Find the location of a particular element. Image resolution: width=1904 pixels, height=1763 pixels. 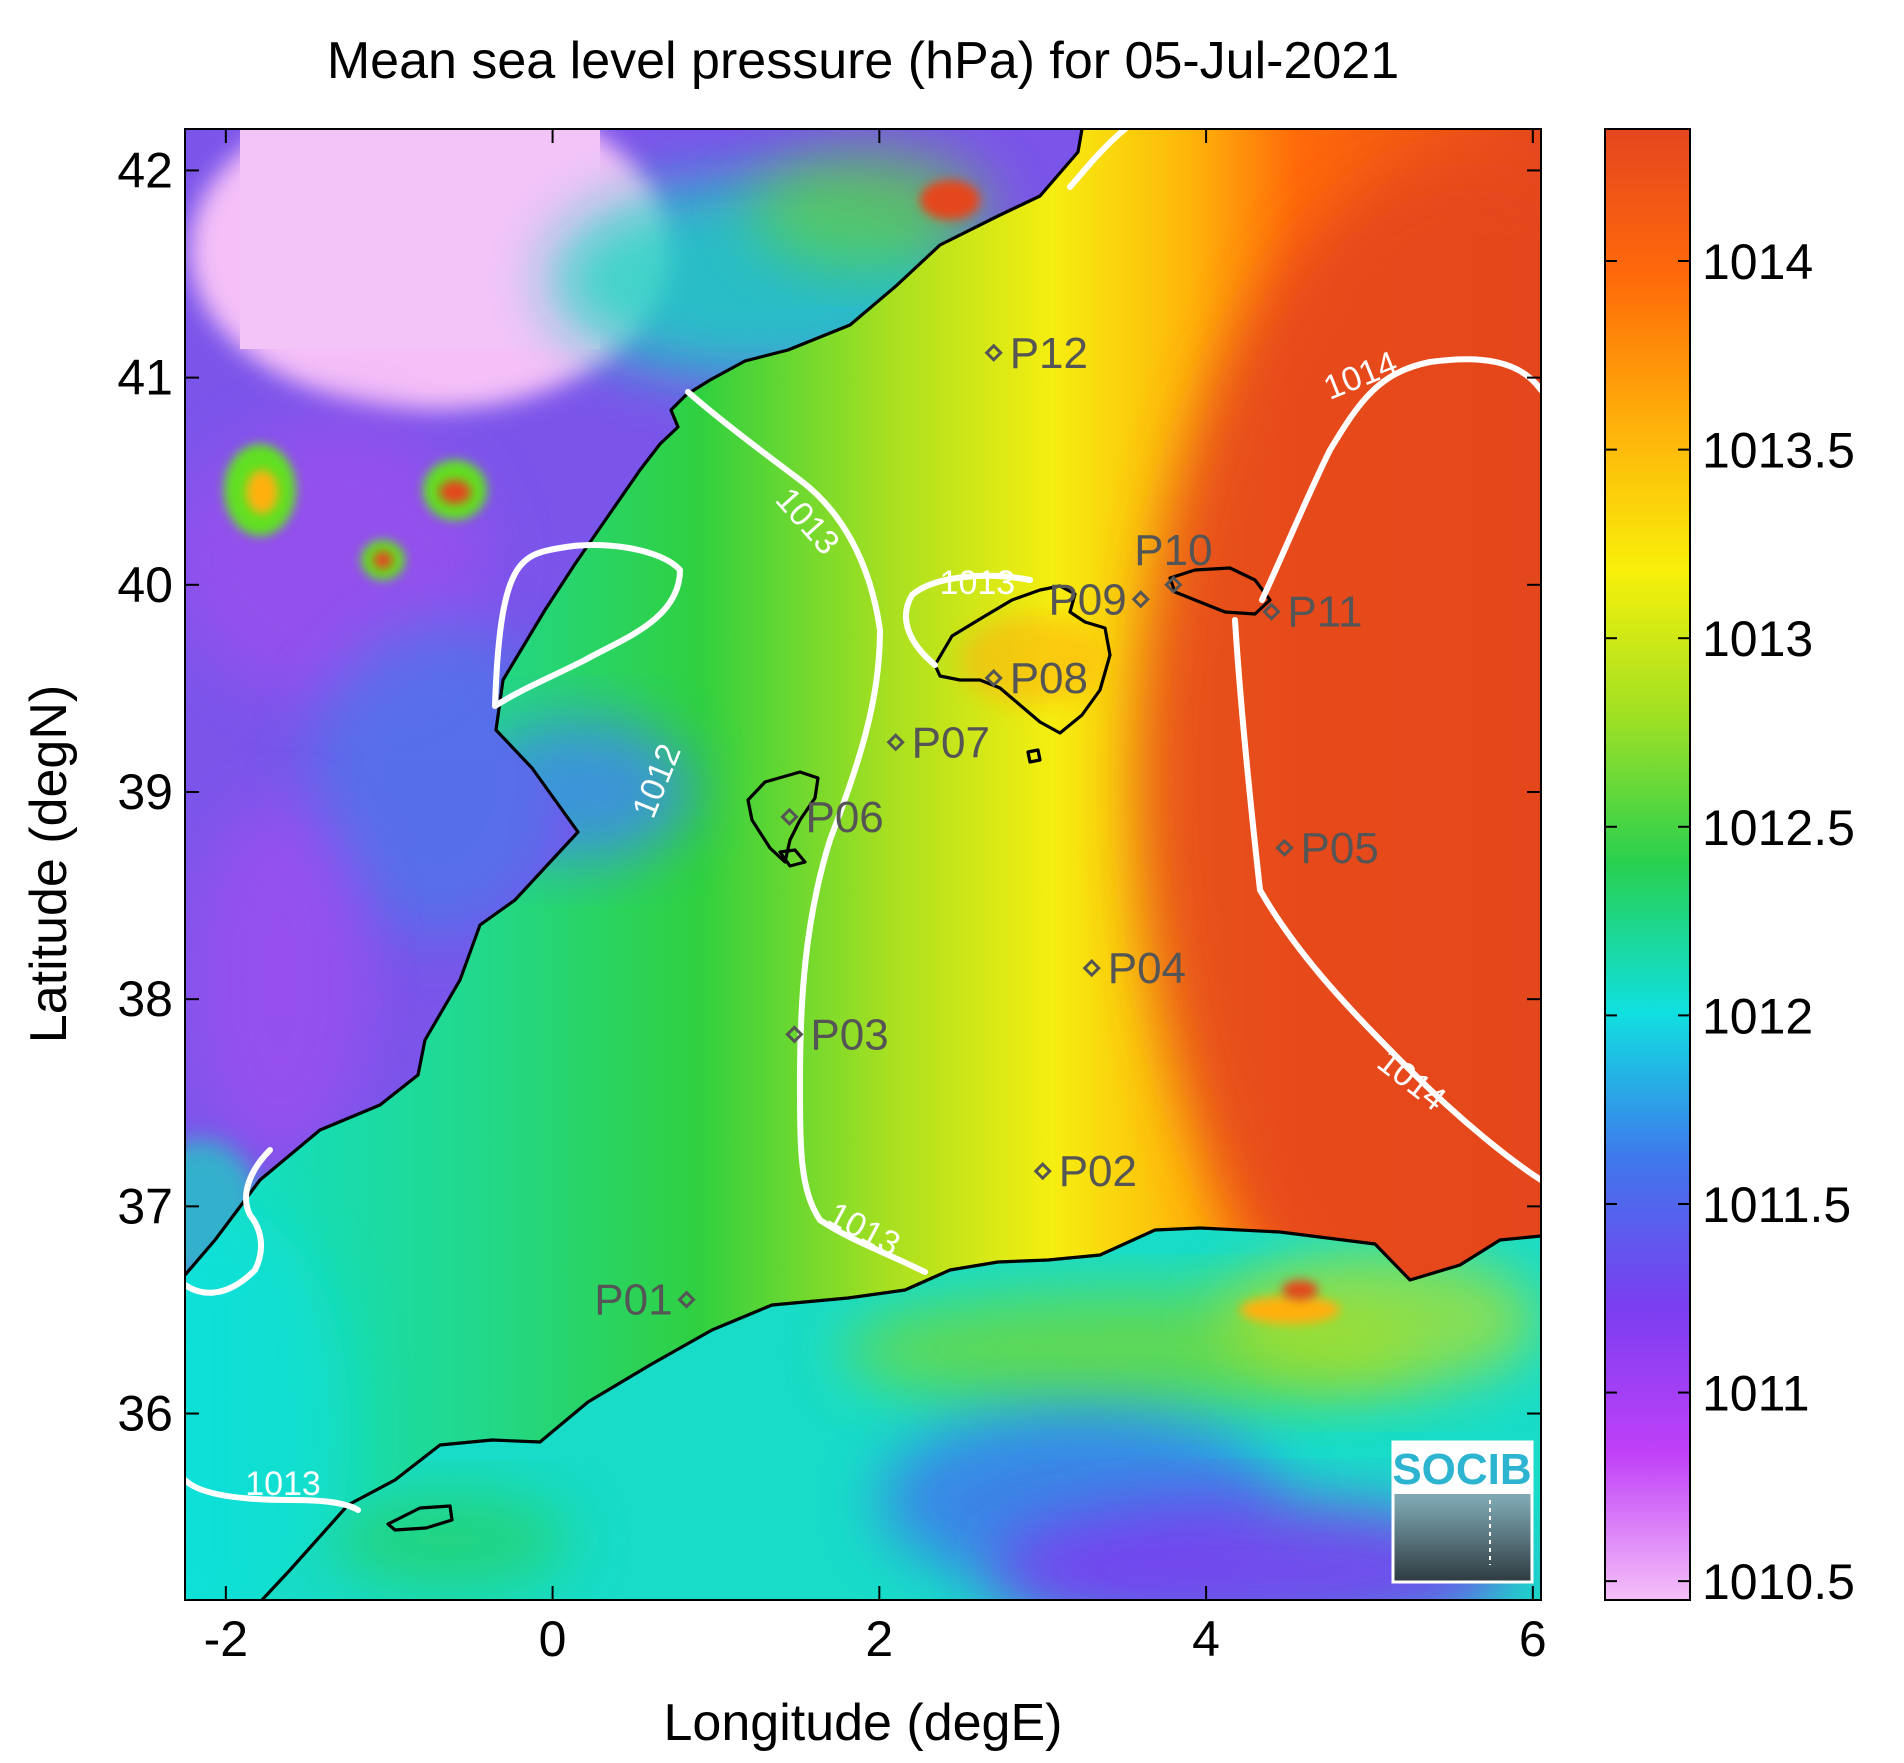

contour-1013-southwest is located at coordinates (273, 1495).